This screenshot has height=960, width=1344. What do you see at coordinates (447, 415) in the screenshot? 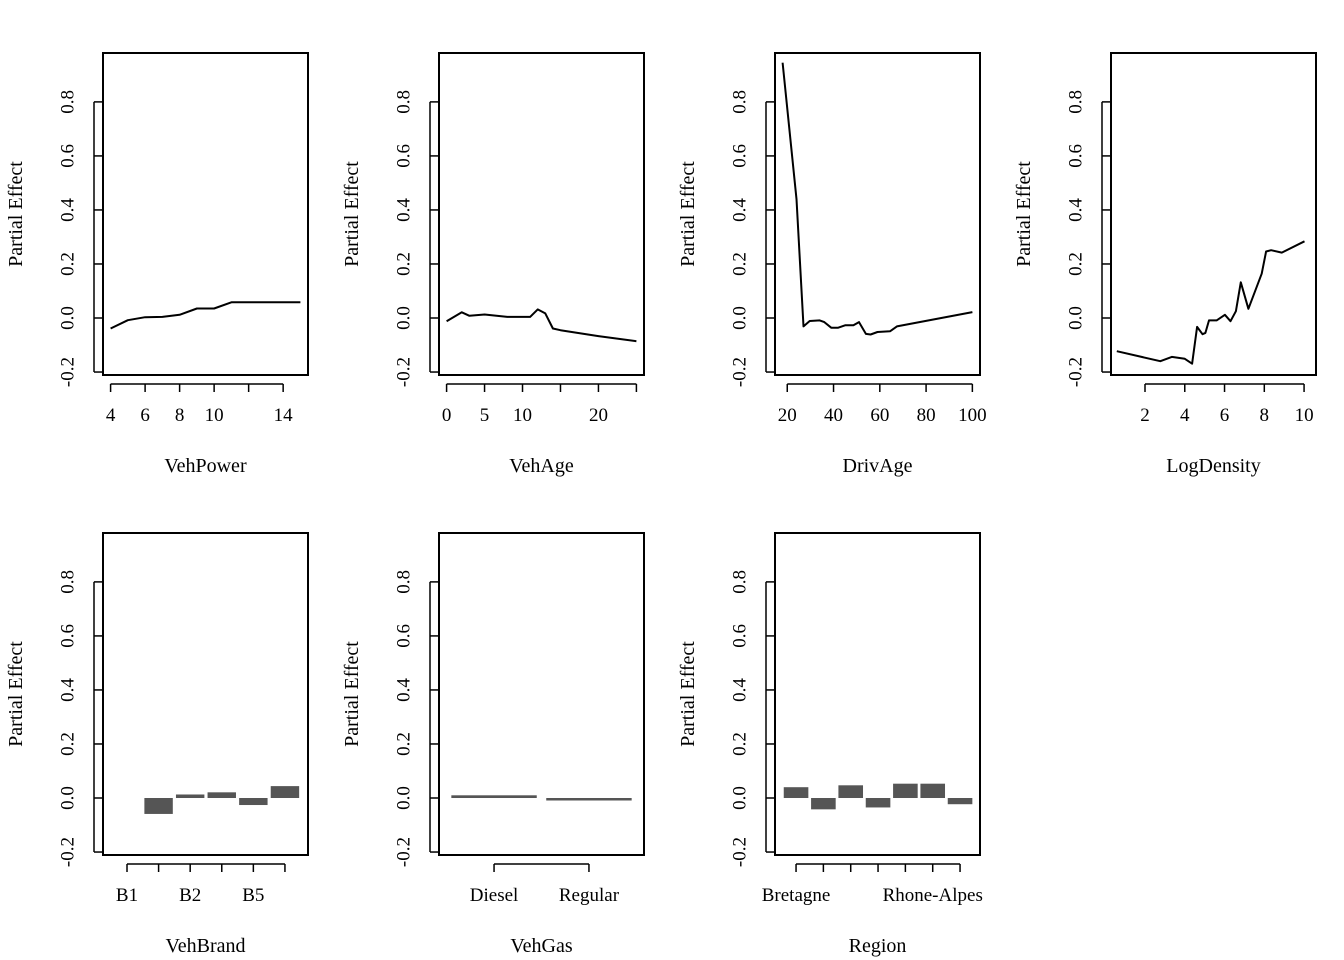
I see `x-tick-label: 0` at bounding box center [447, 415].